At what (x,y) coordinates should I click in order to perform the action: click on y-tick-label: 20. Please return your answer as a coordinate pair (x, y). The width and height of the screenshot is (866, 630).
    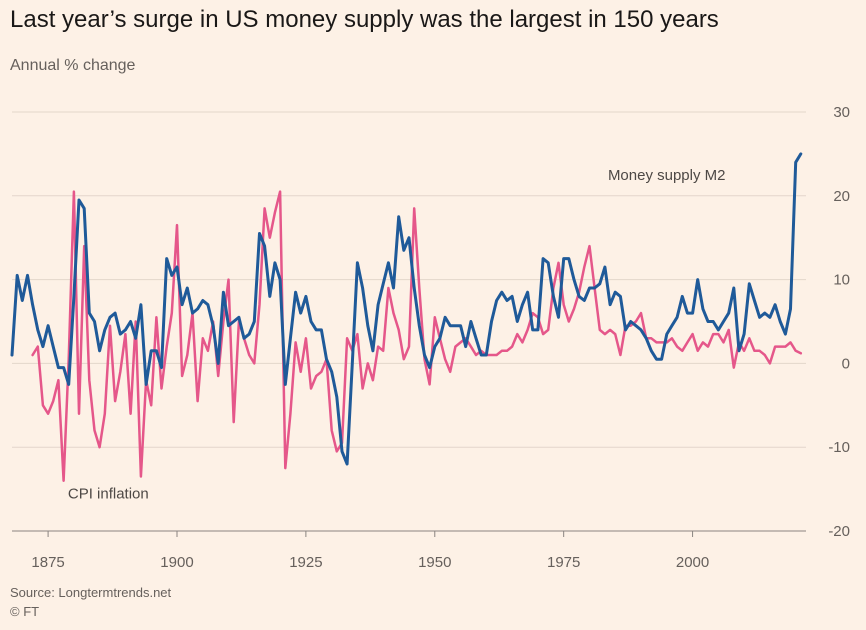
    Looking at the image, I should click on (841, 196).